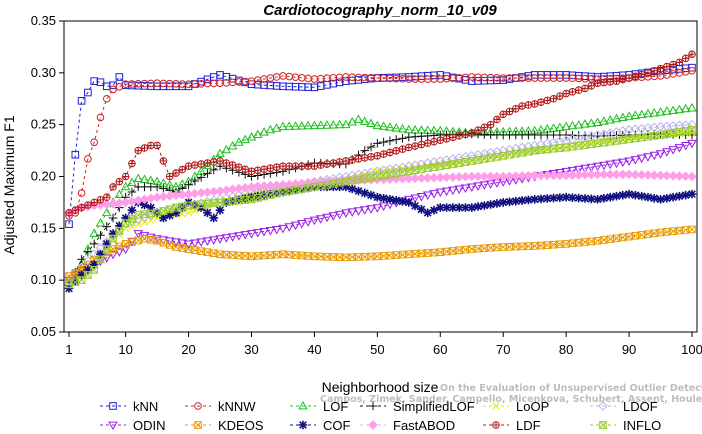 This screenshot has width=702, height=434. Describe the element at coordinates (43, 227) in the screenshot. I see `y-tick-label: 0.15` at that location.